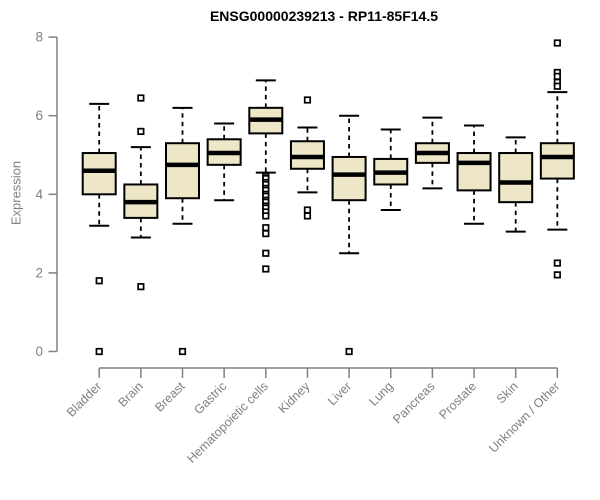  I want to click on y-tick-label: 4, so click(39, 194).